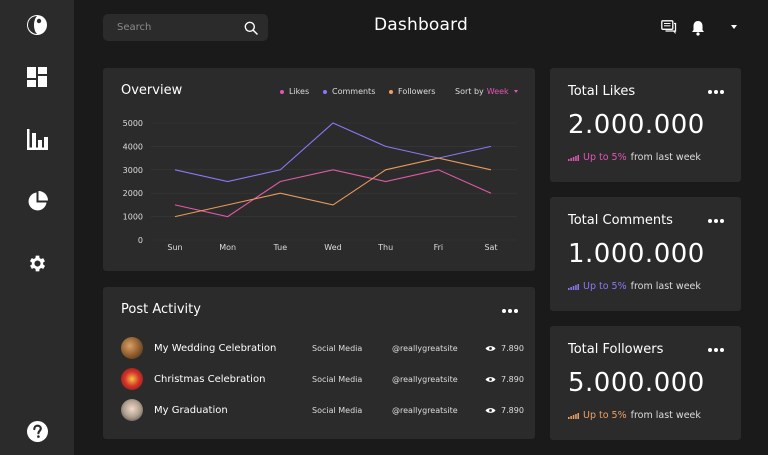 The image size is (768, 455). What do you see at coordinates (37, 139) in the screenshot?
I see `bar-chart-icon` at bounding box center [37, 139].